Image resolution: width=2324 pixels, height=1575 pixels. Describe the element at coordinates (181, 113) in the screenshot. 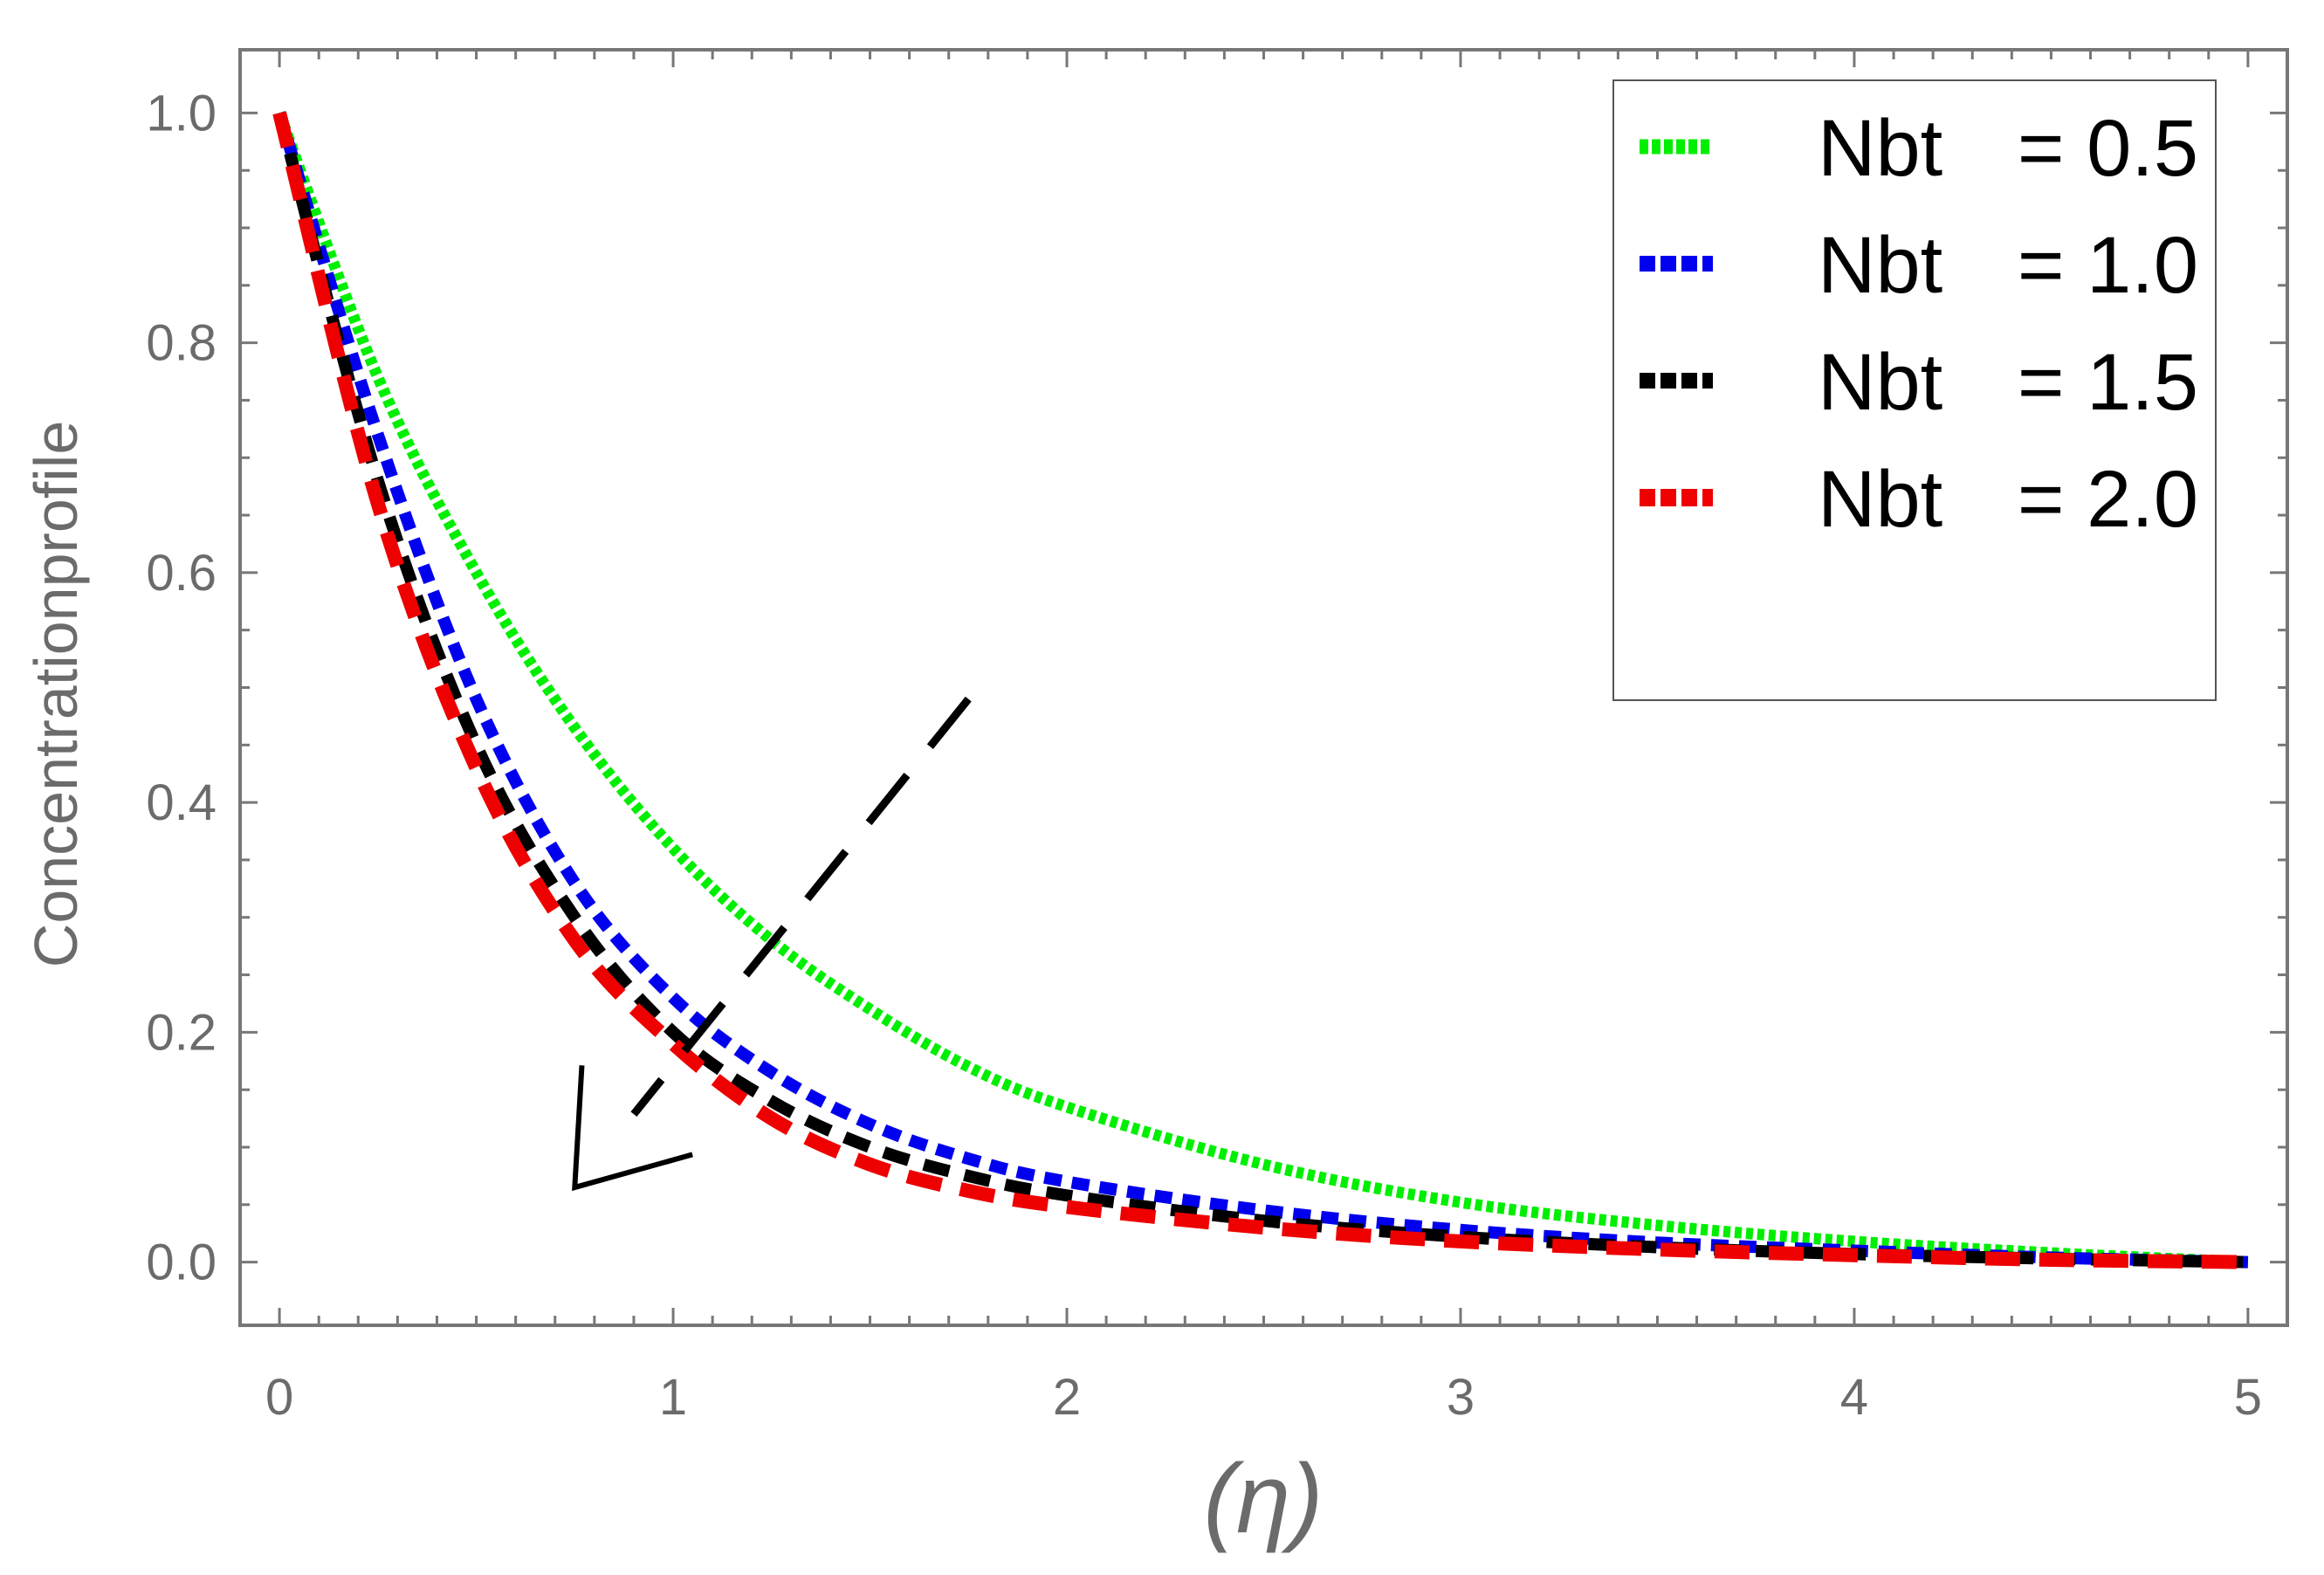

I see `y-tick-label: 1.0` at that location.